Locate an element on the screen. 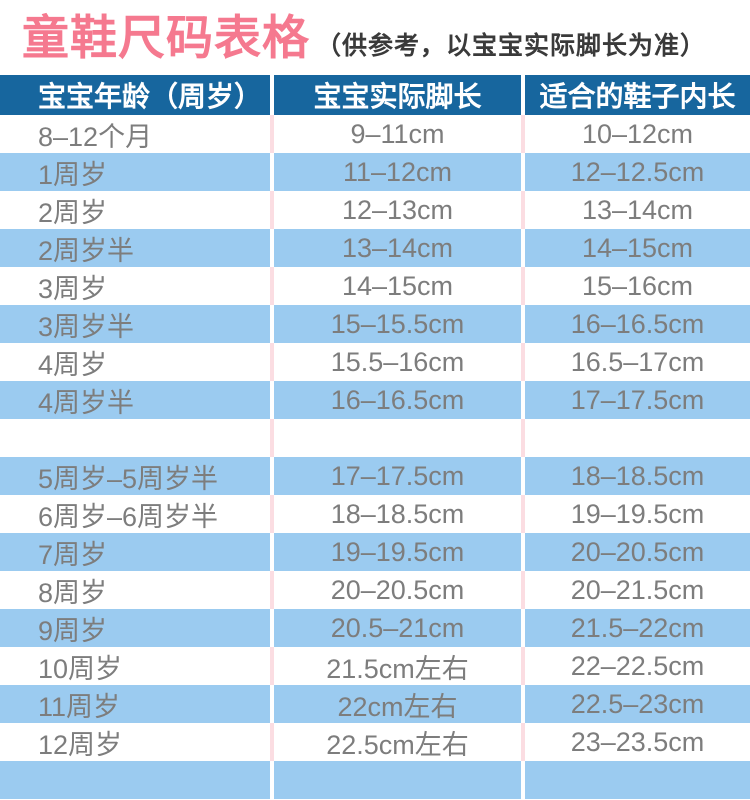  table-row: 8–12个月 9–11cm 10–12cm is located at coordinates (375, 134).